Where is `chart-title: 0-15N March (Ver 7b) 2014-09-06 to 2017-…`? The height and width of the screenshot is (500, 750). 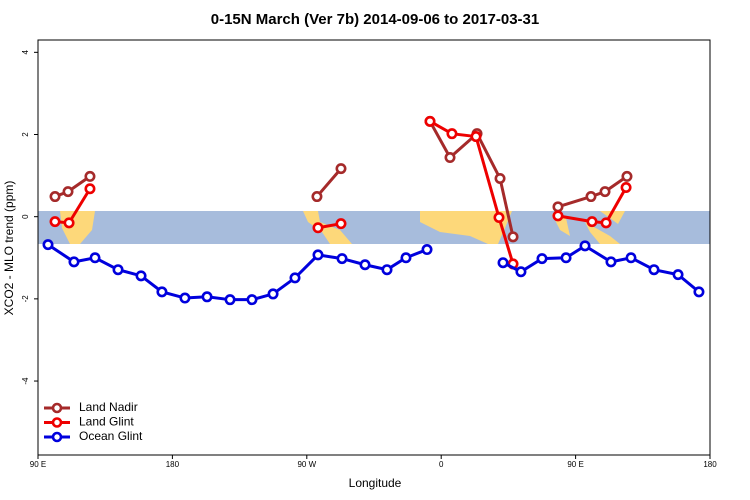
chart-title: 0-15N March (Ver 7b) 2014-09-06 to 2017-… is located at coordinates (375, 19).